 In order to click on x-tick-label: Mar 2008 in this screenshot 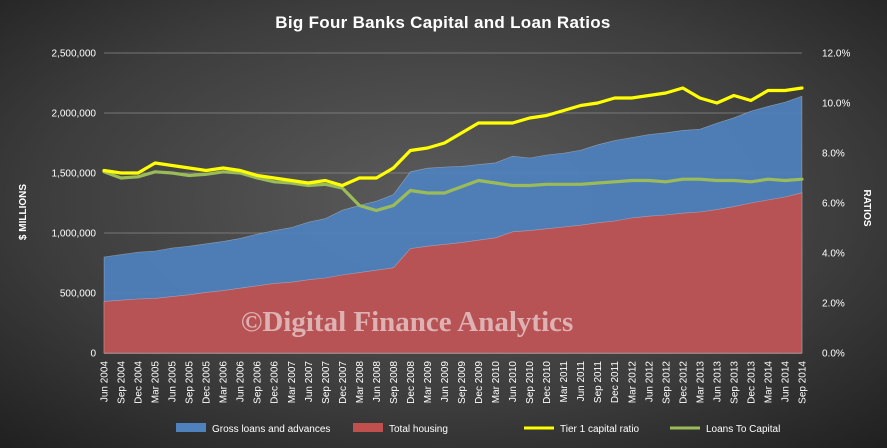, I will do `click(360, 382)`.